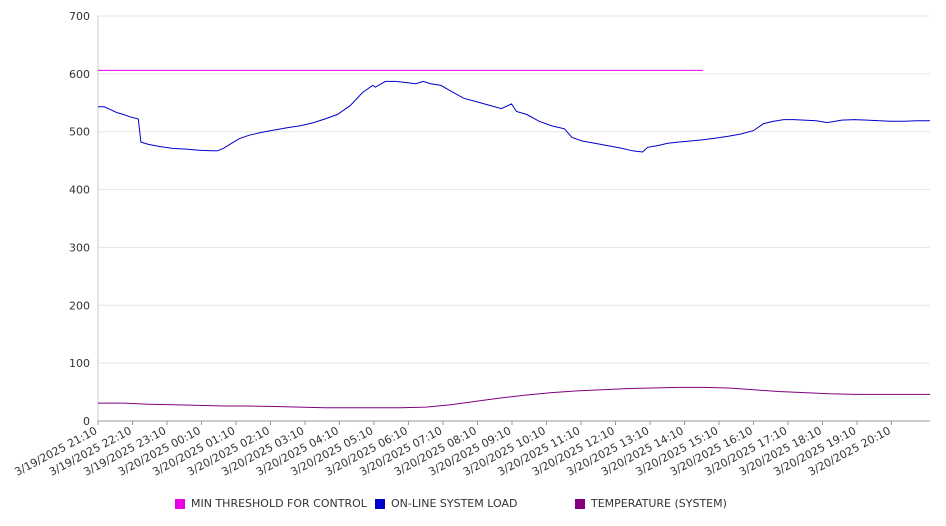 This screenshot has height=526, width=946. Describe the element at coordinates (659, 503) in the screenshot. I see `legend-label-temperature: TEMPERATURE (SYSTEM)` at that location.